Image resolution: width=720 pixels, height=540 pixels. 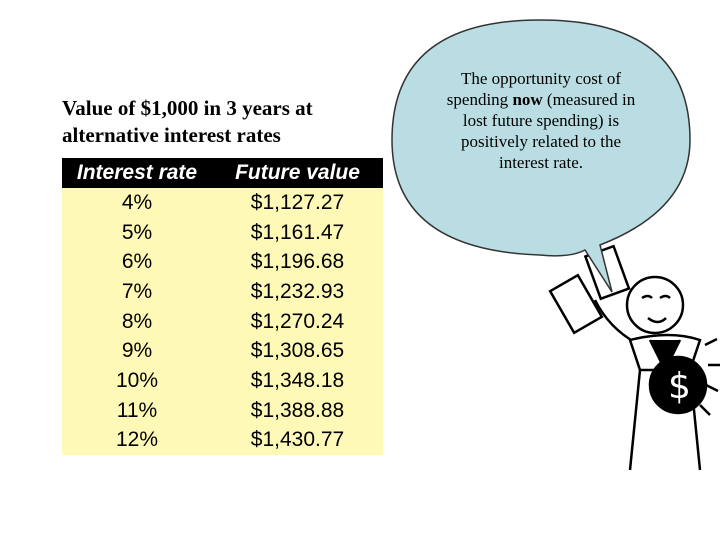 What do you see at coordinates (297, 262) in the screenshot?
I see `table-cell: $1,196.68` at bounding box center [297, 262].